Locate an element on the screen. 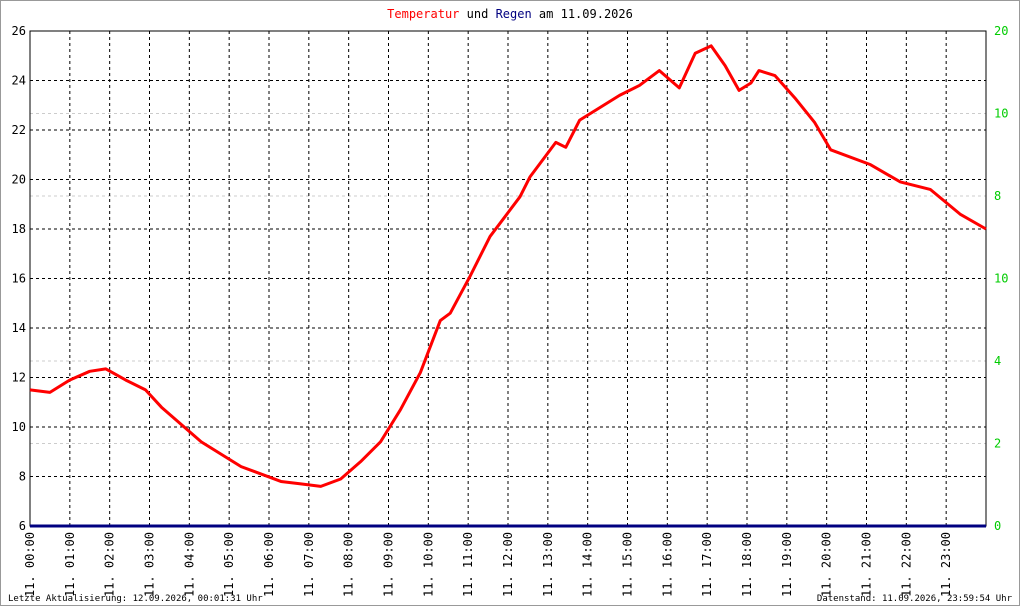 This screenshot has width=1020, height=606. x-tick-label: 11. 12:00 is located at coordinates (508, 564).